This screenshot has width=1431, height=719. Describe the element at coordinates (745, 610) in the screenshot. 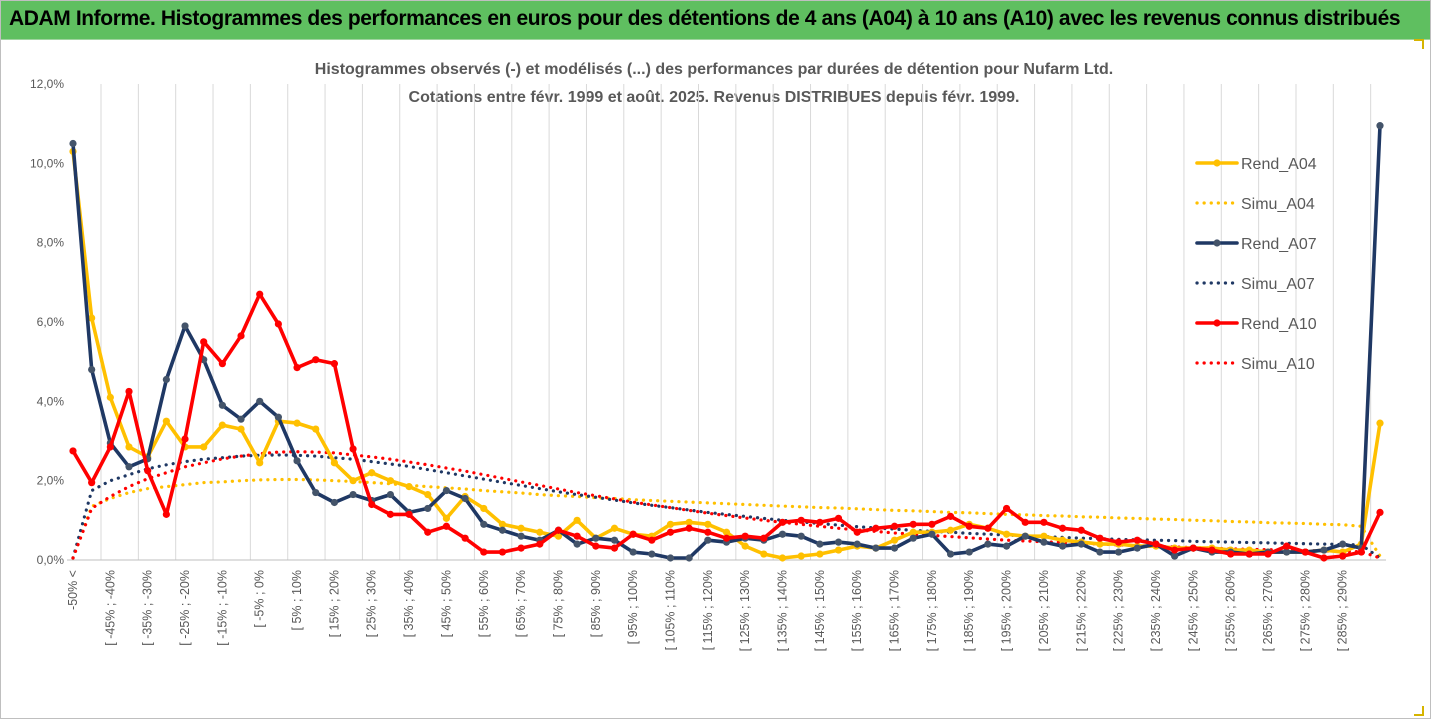

I see `x-tick-label: [ 125% ; 130%` at that location.